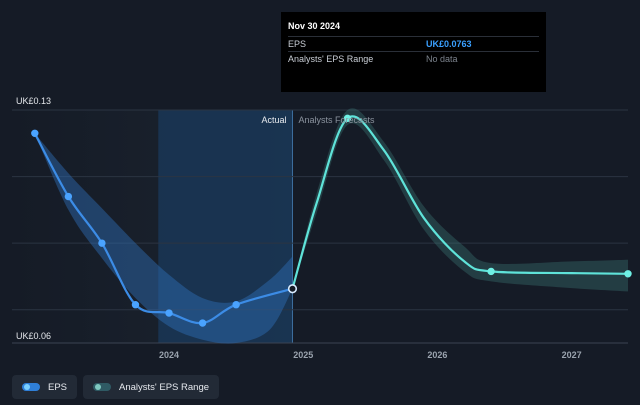 This screenshot has height=405, width=640. What do you see at coordinates (572, 355) in the screenshot?
I see `x-tick-label: 2027` at bounding box center [572, 355].